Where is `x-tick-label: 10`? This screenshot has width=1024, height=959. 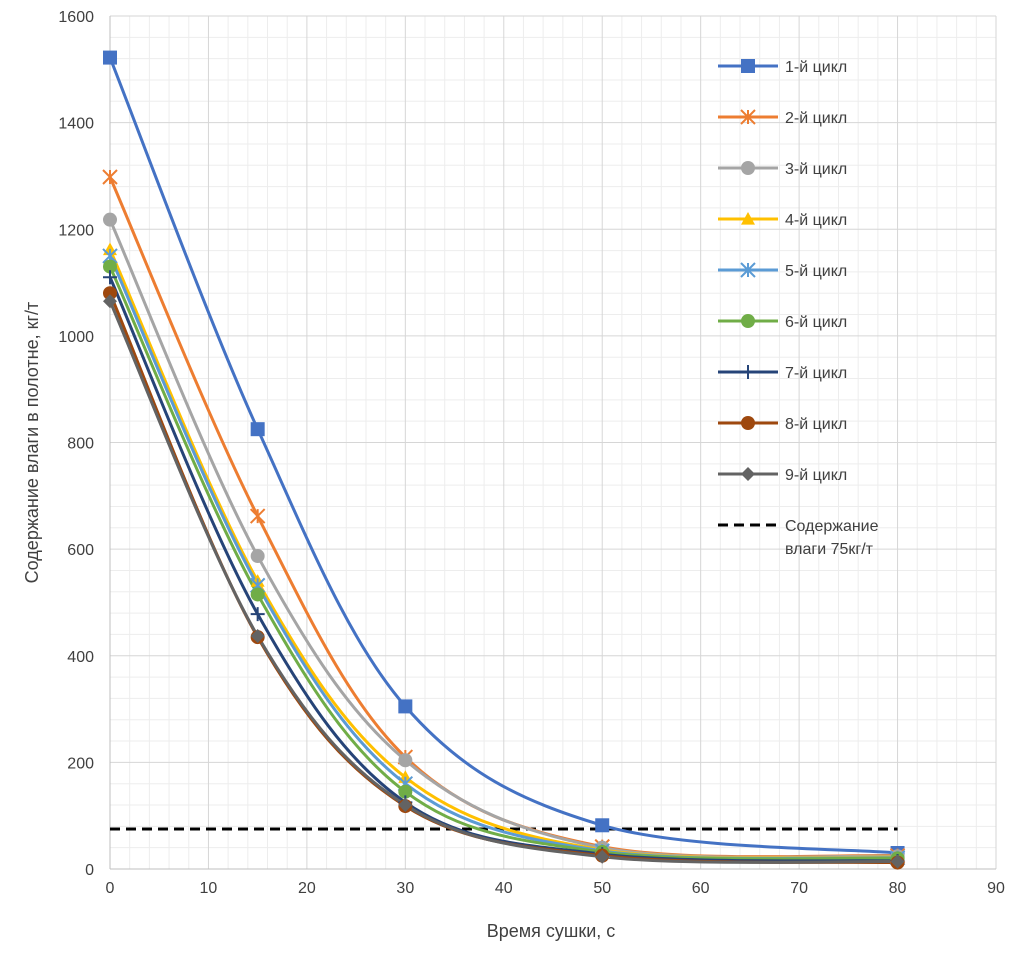 x-tick-label: 10 is located at coordinates (209, 888).